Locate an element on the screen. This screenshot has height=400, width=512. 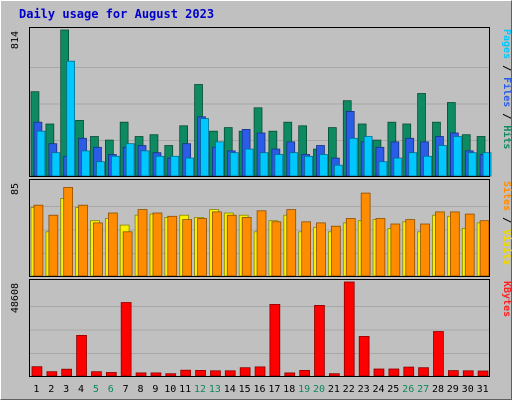
x-tick-label-day-15: 15 is located at coordinates (245, 389).